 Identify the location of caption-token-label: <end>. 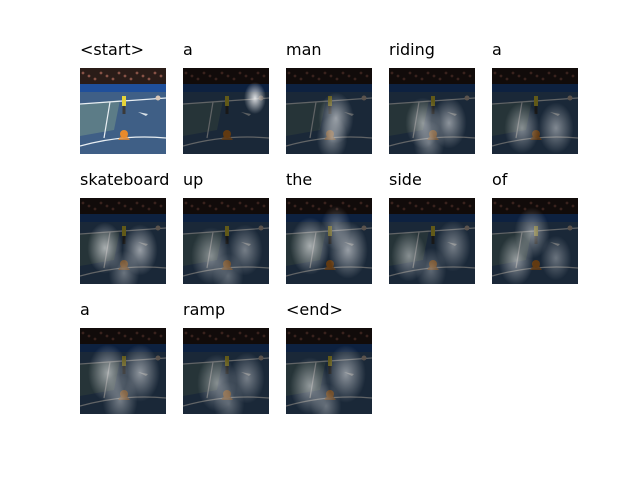
(314, 309).